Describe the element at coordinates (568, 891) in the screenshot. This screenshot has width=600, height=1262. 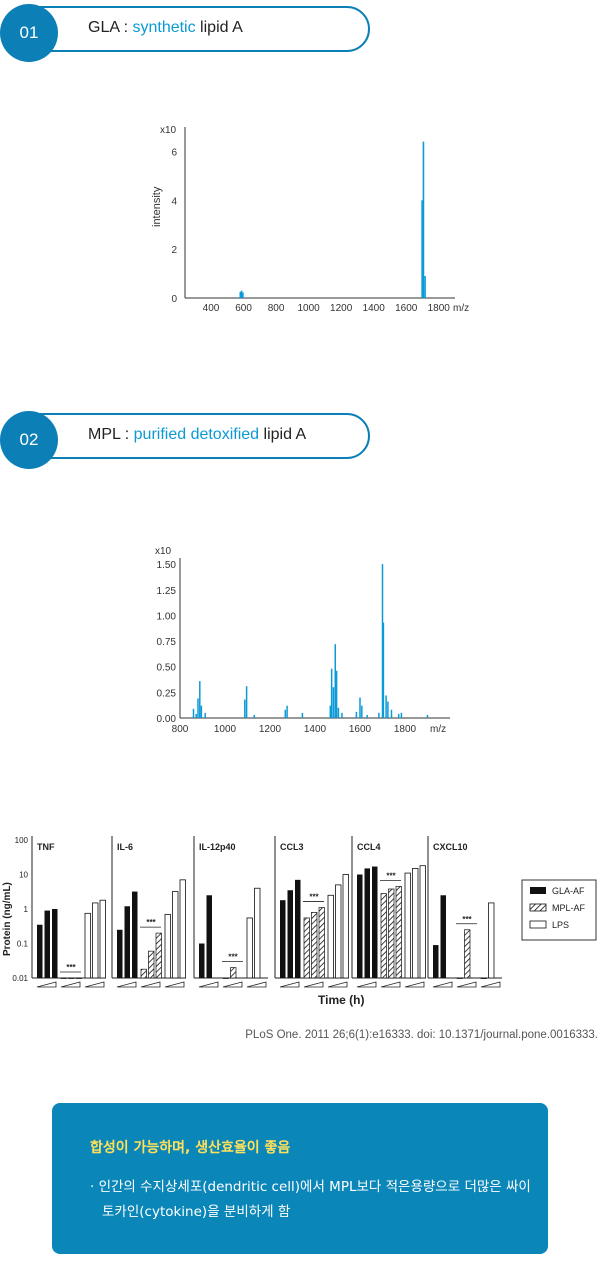
I see `legend-label-gla: GLA-AF` at that location.